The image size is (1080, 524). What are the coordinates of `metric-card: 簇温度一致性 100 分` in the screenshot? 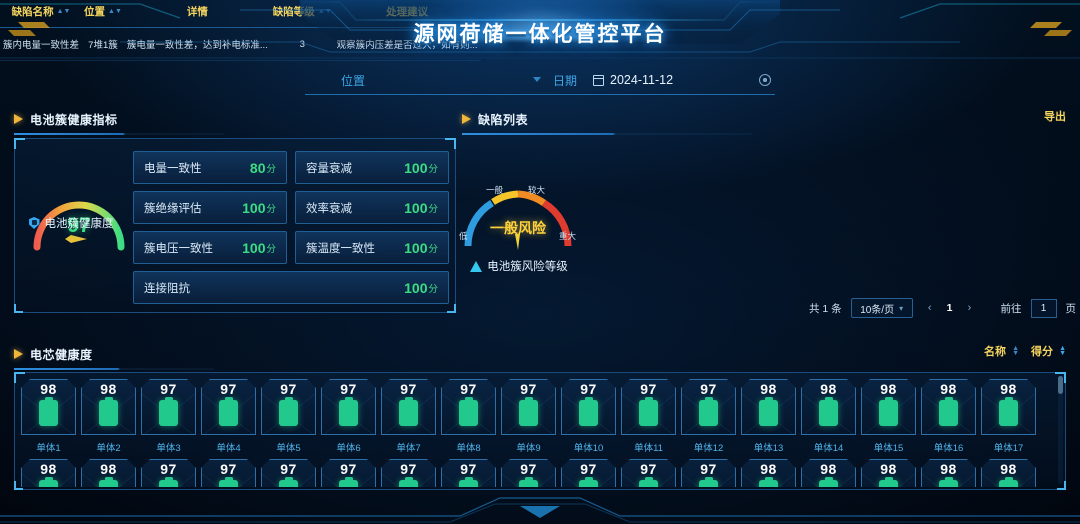 It's located at (372, 247).